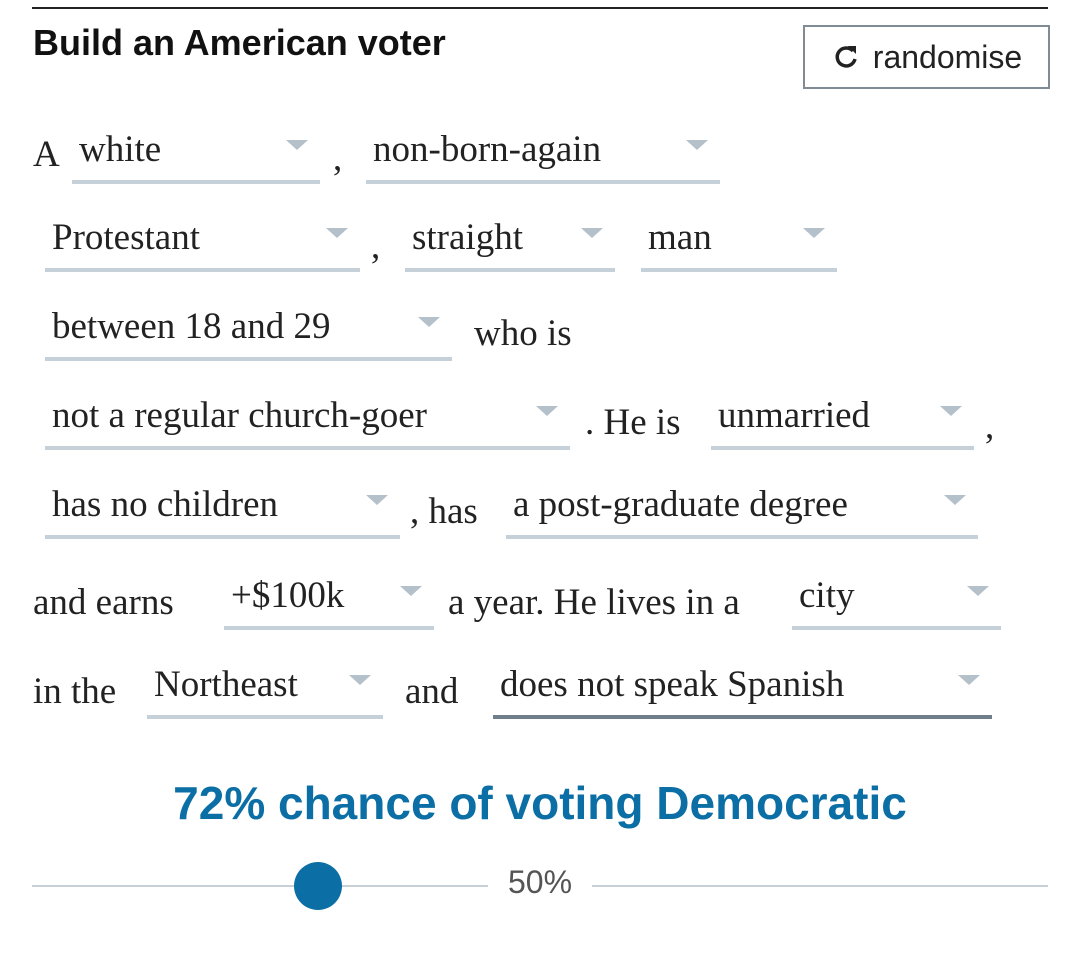 This screenshot has height=964, width=1080. I want to click on dropdown-value: city, so click(827, 595).